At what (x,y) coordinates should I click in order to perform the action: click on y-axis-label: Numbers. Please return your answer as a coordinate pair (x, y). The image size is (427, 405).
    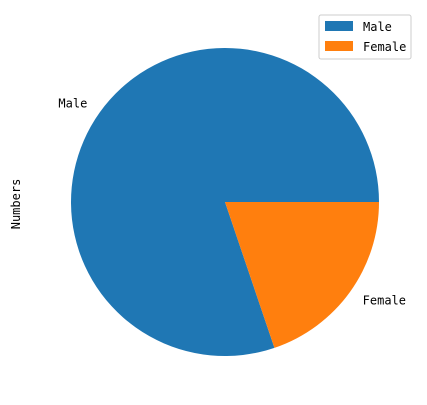
    Looking at the image, I should click on (16, 204).